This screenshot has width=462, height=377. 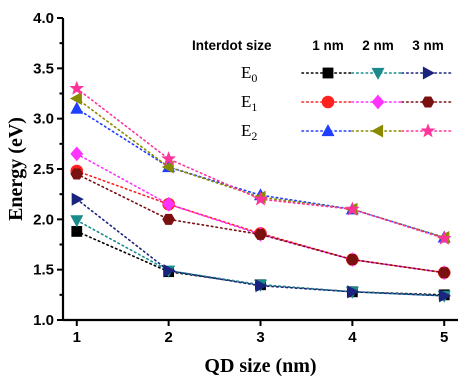 What do you see at coordinates (43, 320) in the screenshot?
I see `y-tick-label: 1.0` at bounding box center [43, 320].